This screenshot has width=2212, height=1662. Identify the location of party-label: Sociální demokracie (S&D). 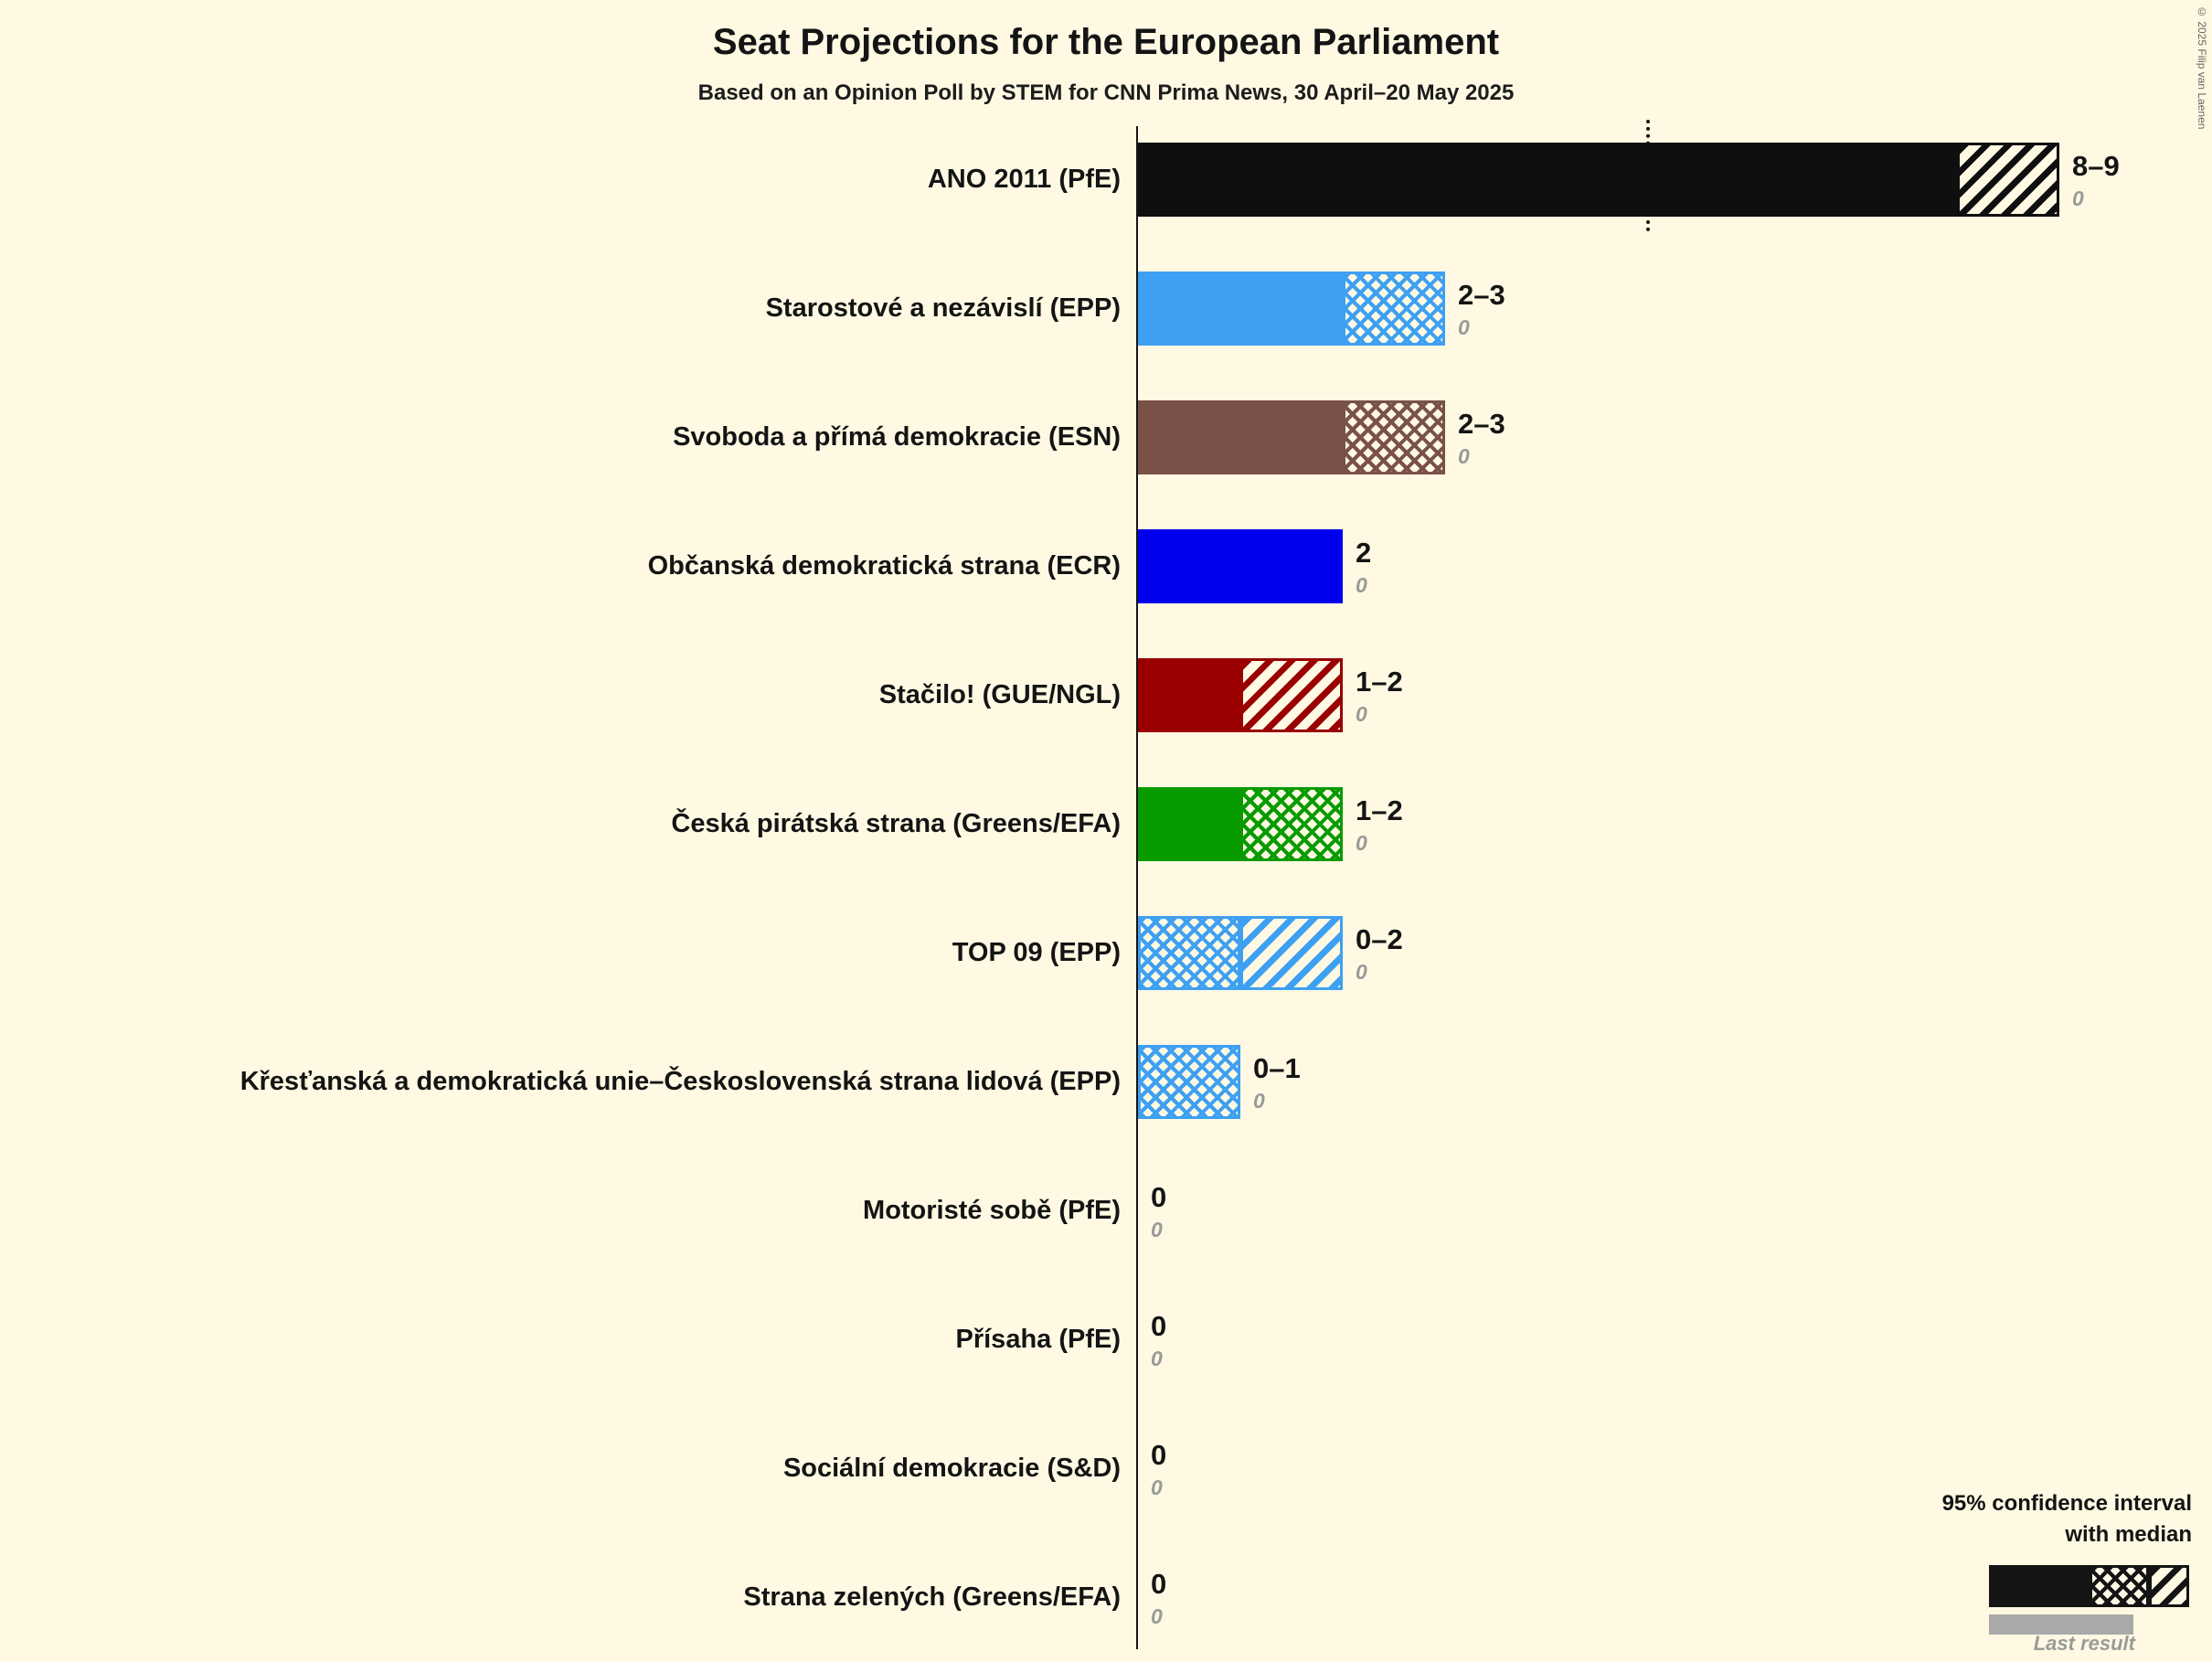
(951, 1468).